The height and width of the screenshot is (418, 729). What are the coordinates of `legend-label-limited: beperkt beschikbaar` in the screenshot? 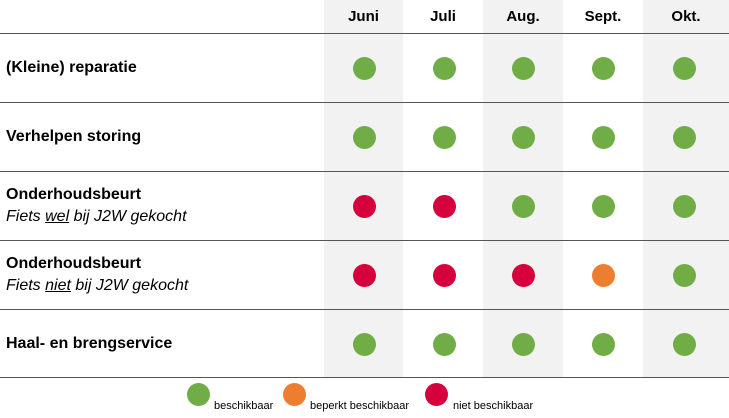 It's located at (360, 406).